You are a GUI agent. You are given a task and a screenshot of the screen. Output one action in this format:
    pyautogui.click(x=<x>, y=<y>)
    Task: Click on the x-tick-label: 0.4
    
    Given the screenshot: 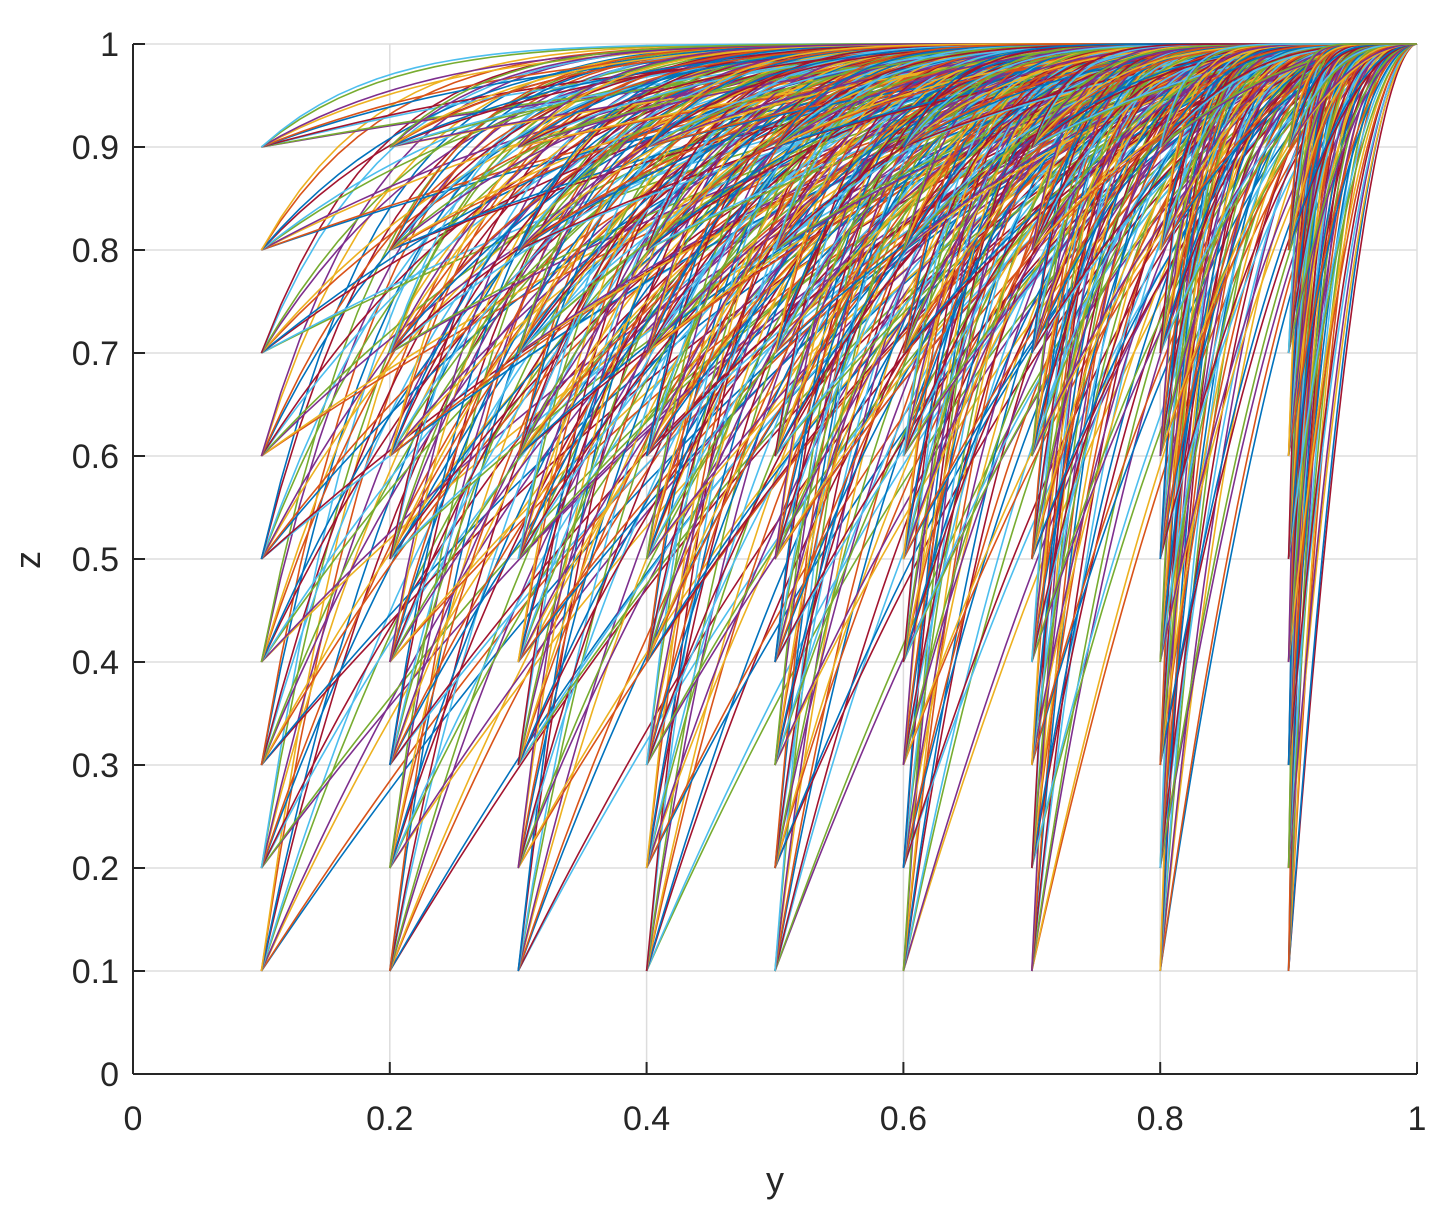 What is the action you would take?
    pyautogui.click(x=646, y=1119)
    